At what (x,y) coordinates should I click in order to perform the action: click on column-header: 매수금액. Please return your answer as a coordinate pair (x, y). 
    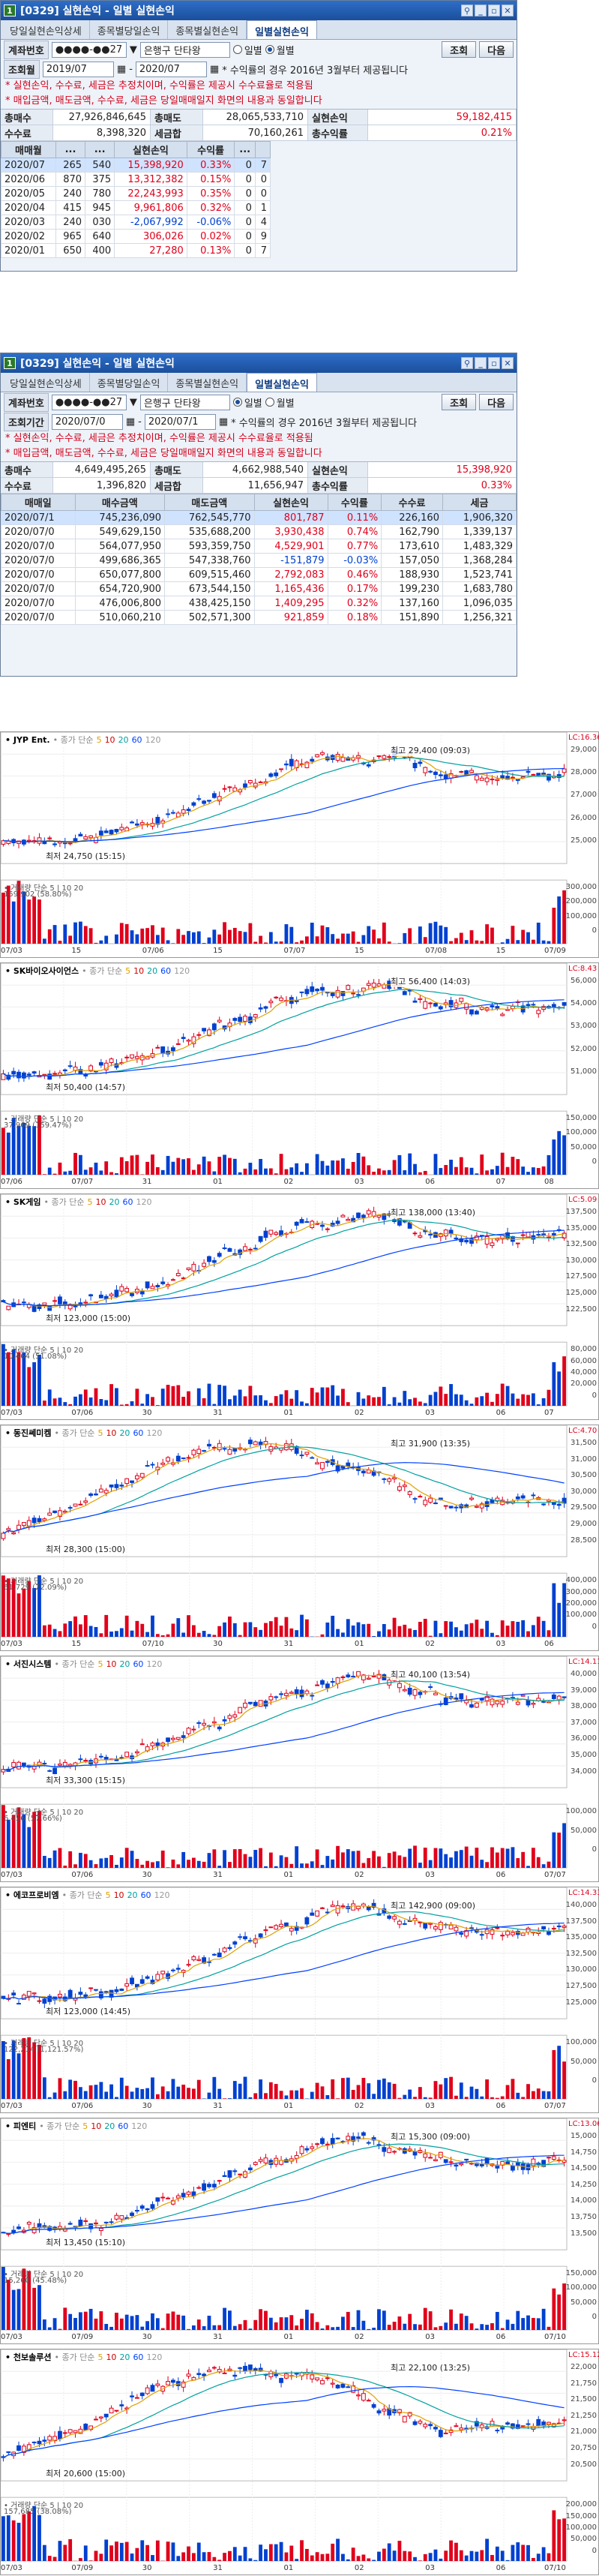
    Looking at the image, I should click on (120, 502).